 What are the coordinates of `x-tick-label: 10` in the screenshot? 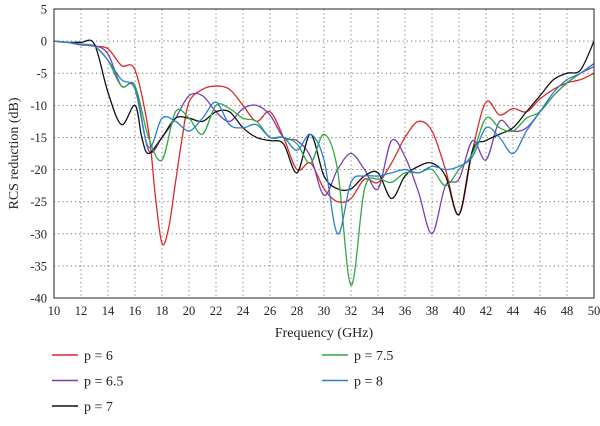 It's located at (54, 311).